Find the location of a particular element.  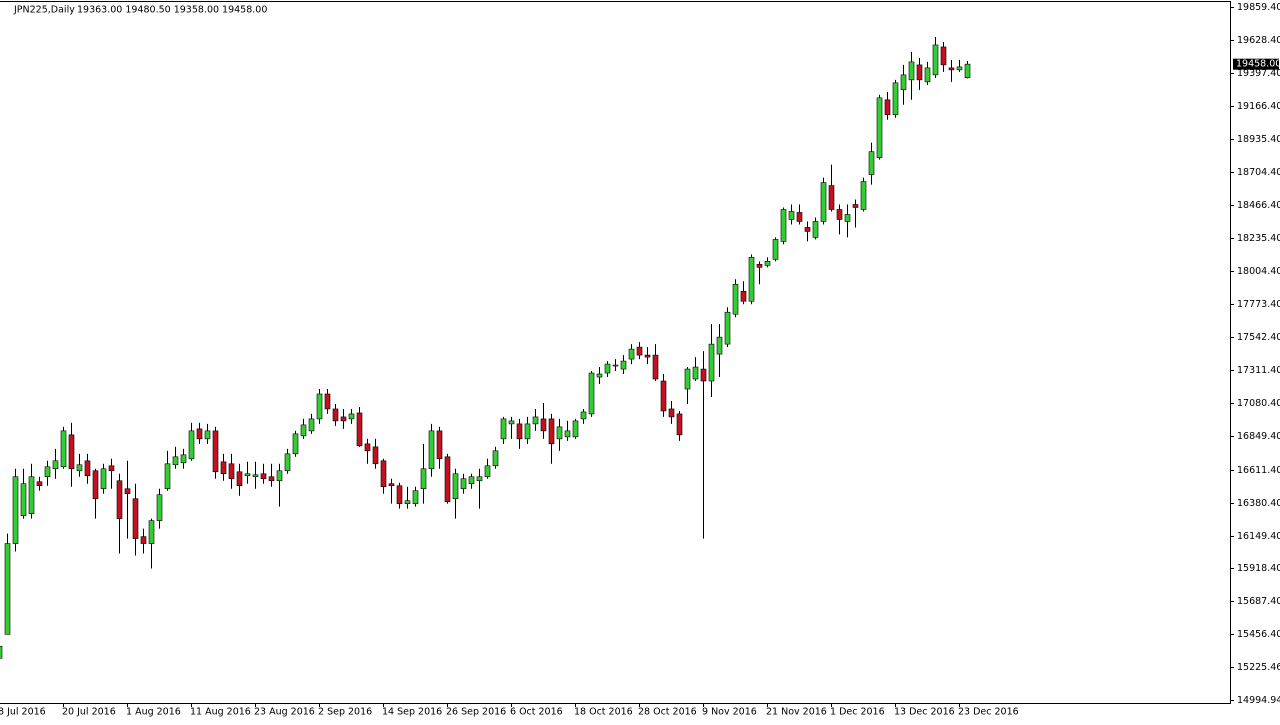

x-tick-label: 2 Sep 2016 is located at coordinates (345, 712).